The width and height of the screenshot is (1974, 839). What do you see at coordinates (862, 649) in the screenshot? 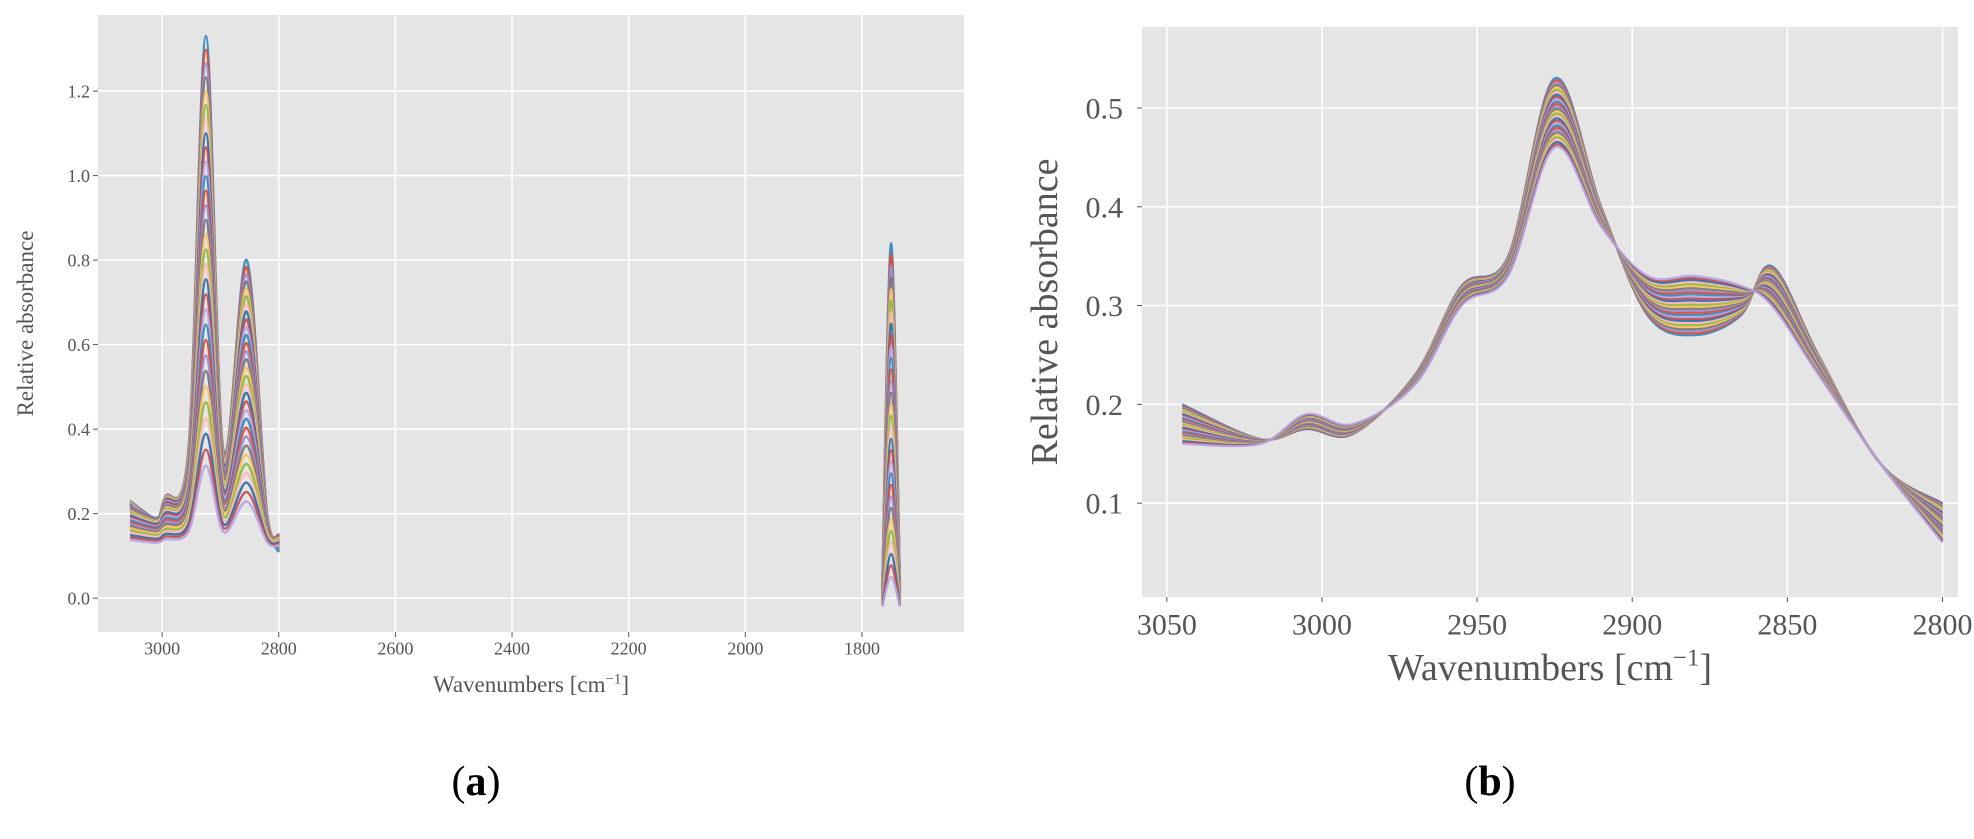
I see `x-tick-label: 1800` at bounding box center [862, 649].